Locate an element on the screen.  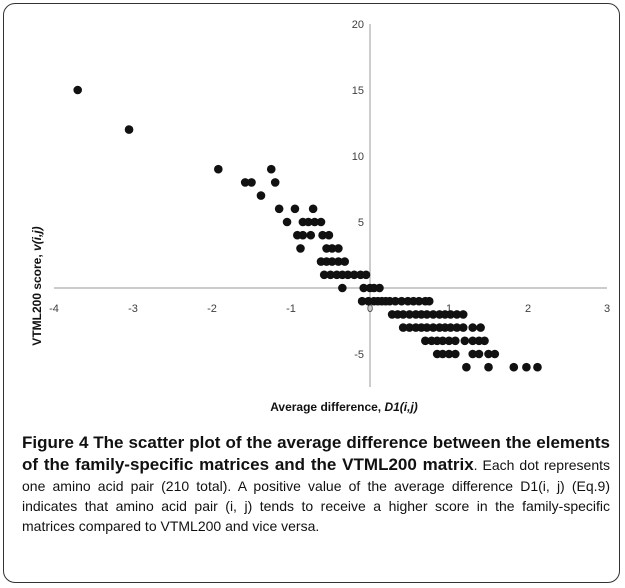
caption-var-2: i, j is located at coordinates (238, 506).